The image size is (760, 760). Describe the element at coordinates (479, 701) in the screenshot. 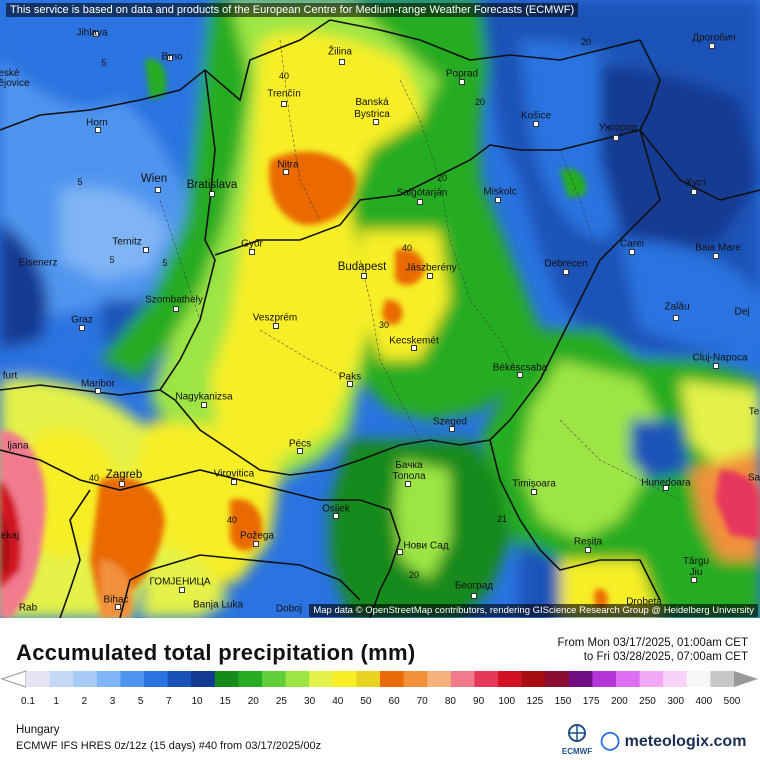

I see `scale-tick-label: 90` at that location.